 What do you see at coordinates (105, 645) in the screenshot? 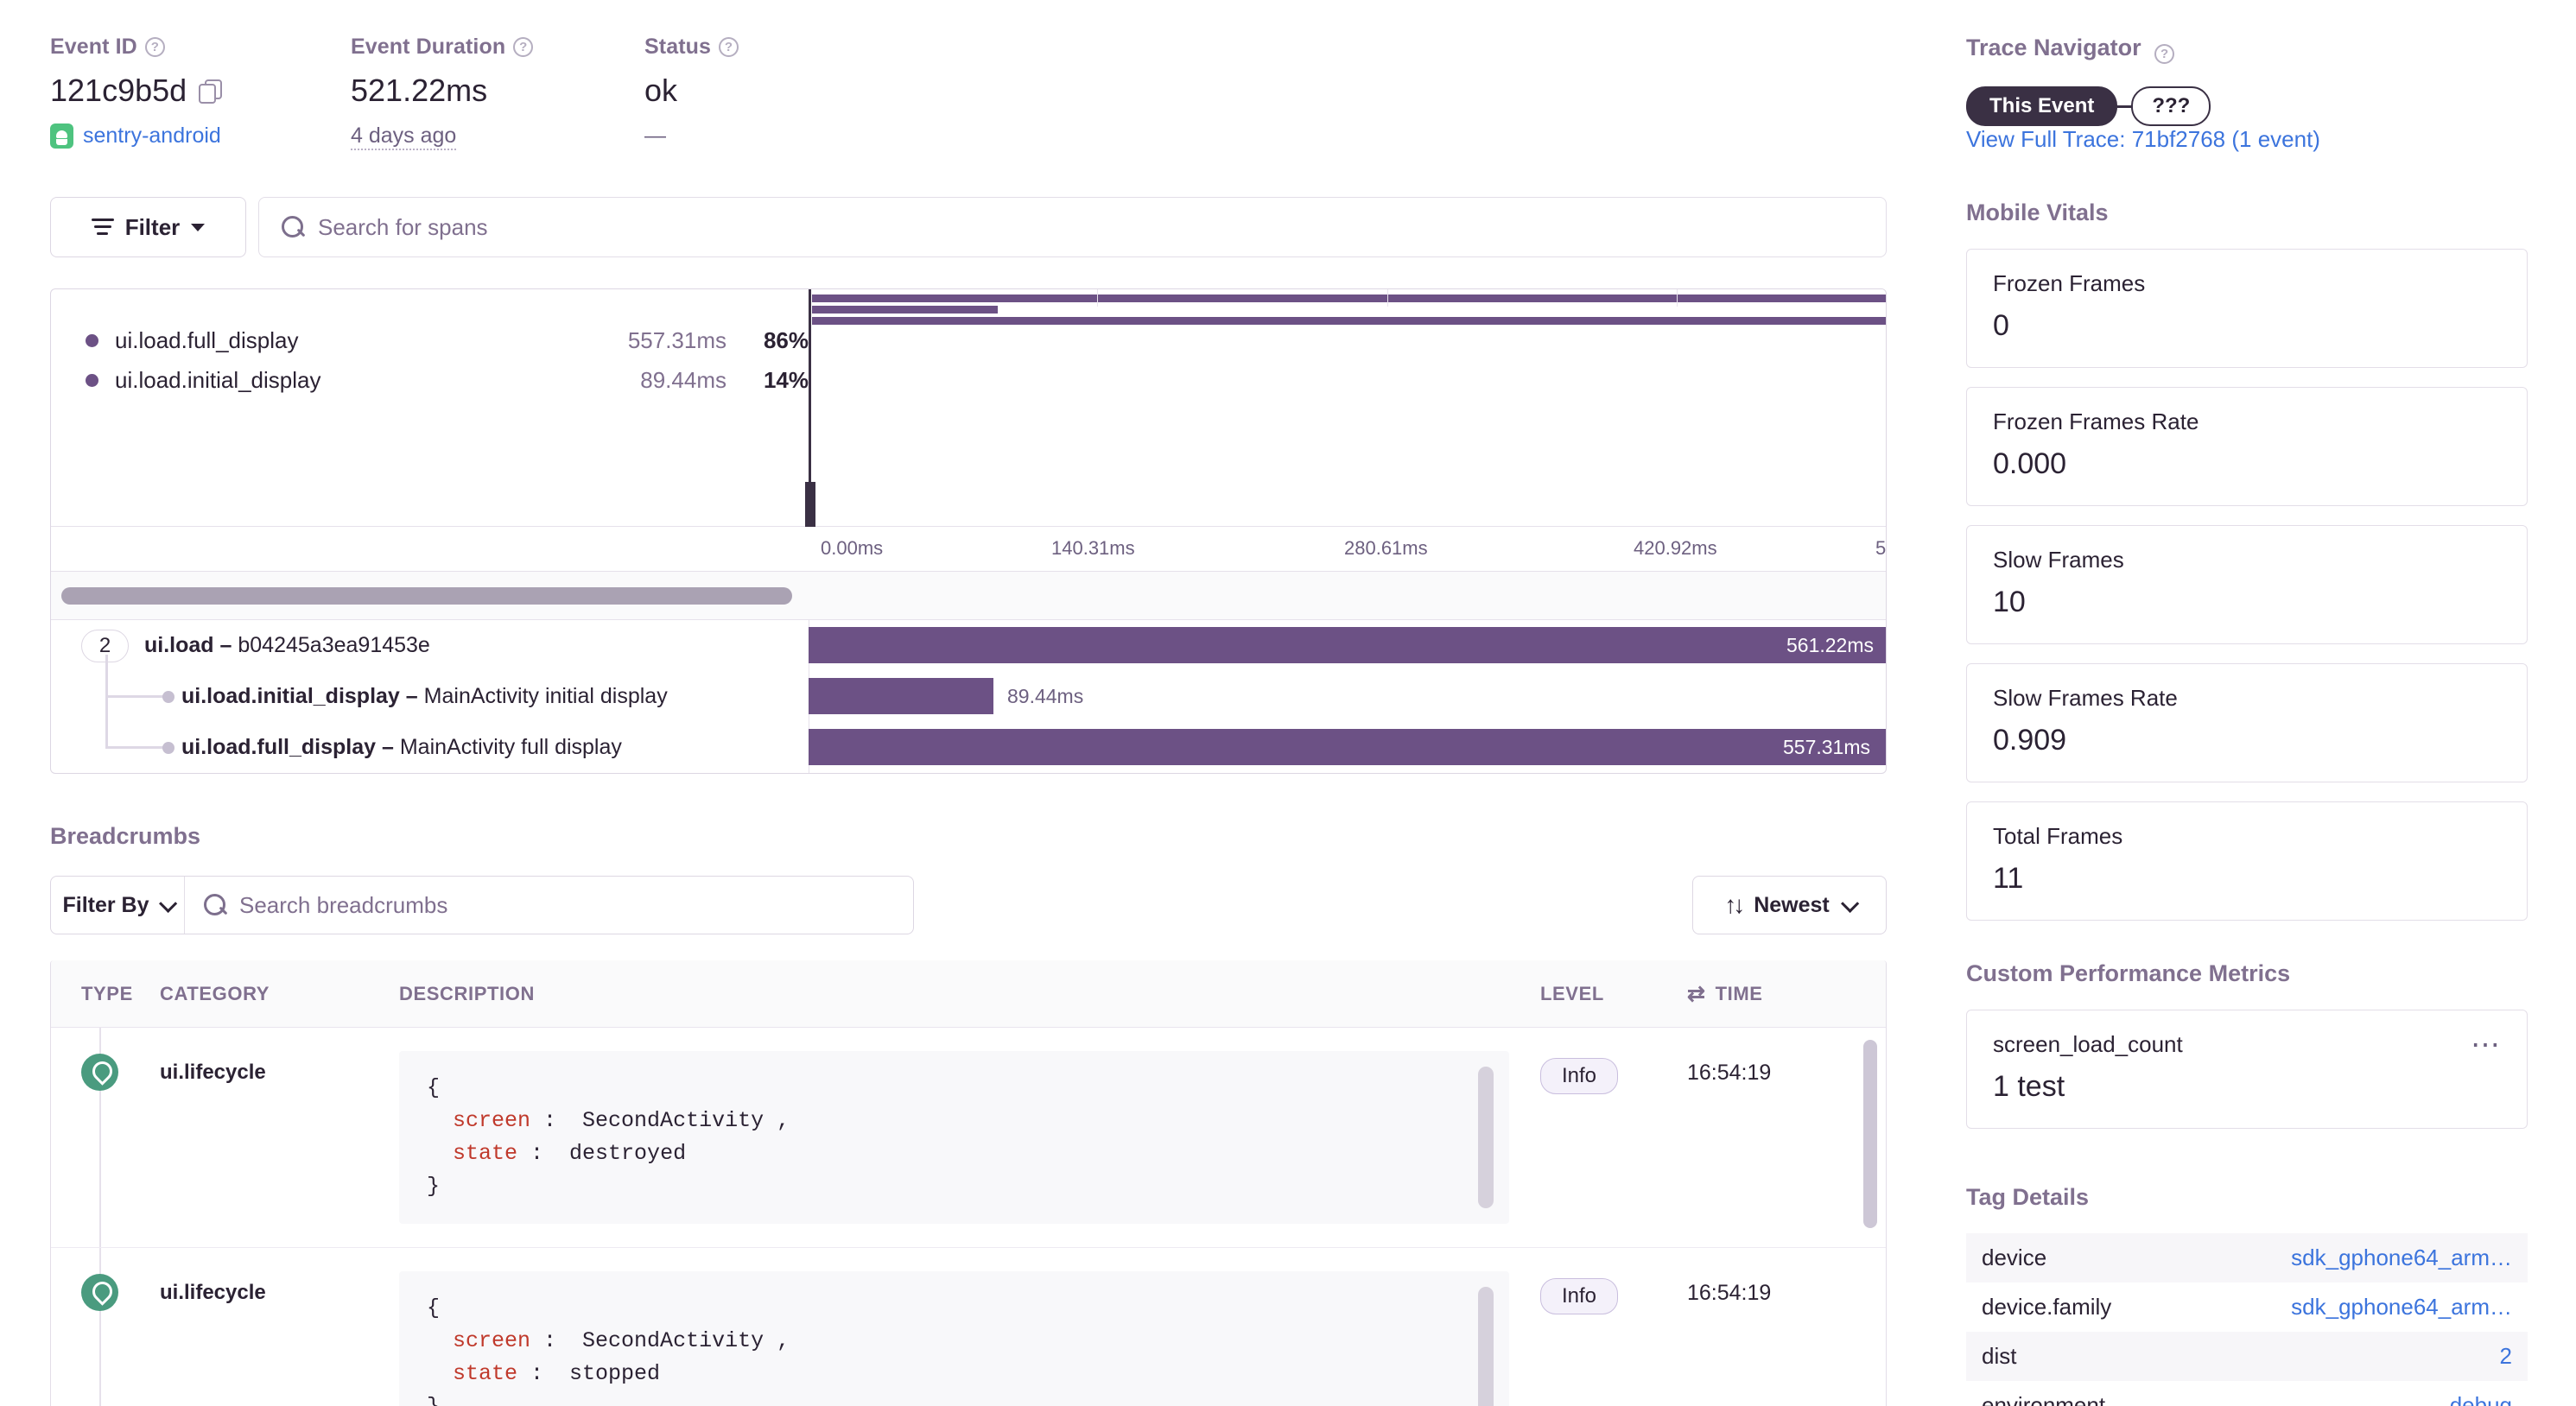
I see `span-child-count: 2` at bounding box center [105, 645].